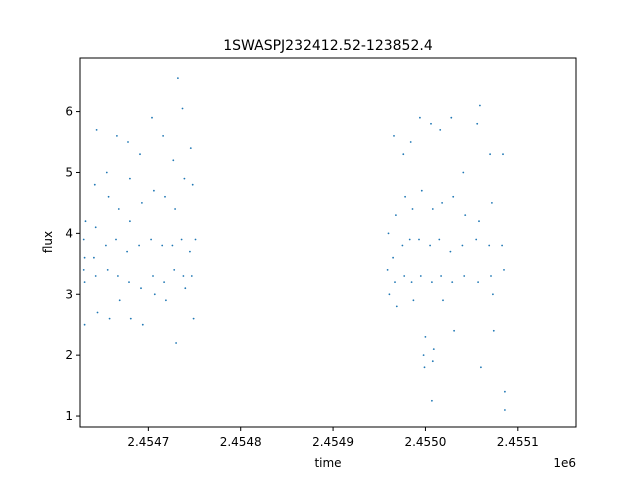  What do you see at coordinates (328, 46) in the screenshot?
I see `chart-title: 1SWASPJ232412.52-123852.4` at bounding box center [328, 46].